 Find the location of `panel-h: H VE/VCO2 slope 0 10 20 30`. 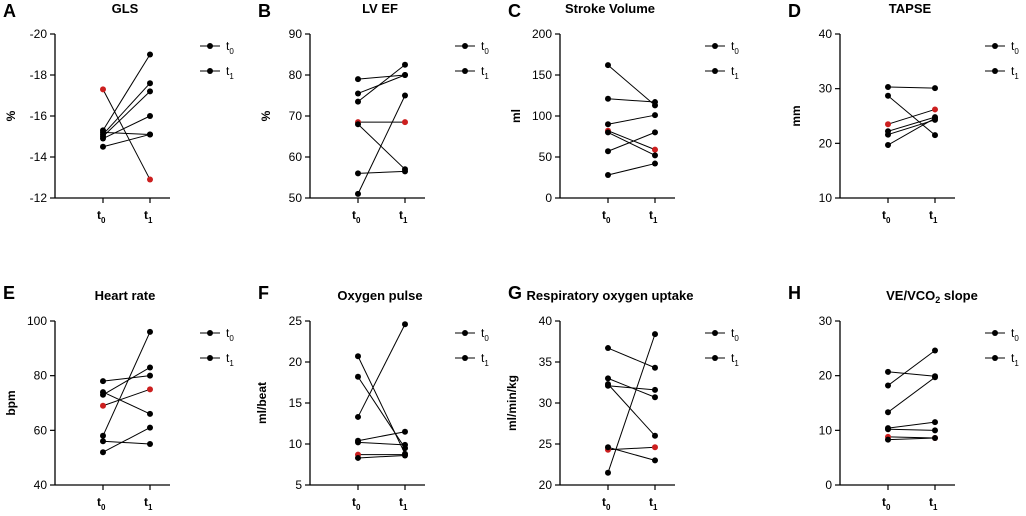

panel-h: H VE/VCO2 slope 0 10 20 30 is located at coordinates (896, 387).